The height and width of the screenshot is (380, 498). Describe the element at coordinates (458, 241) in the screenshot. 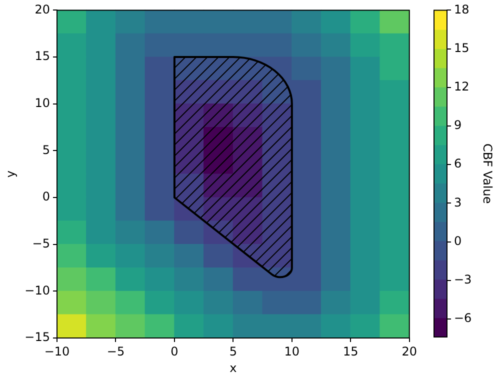

I see `color-bar-label: 0` at that location.